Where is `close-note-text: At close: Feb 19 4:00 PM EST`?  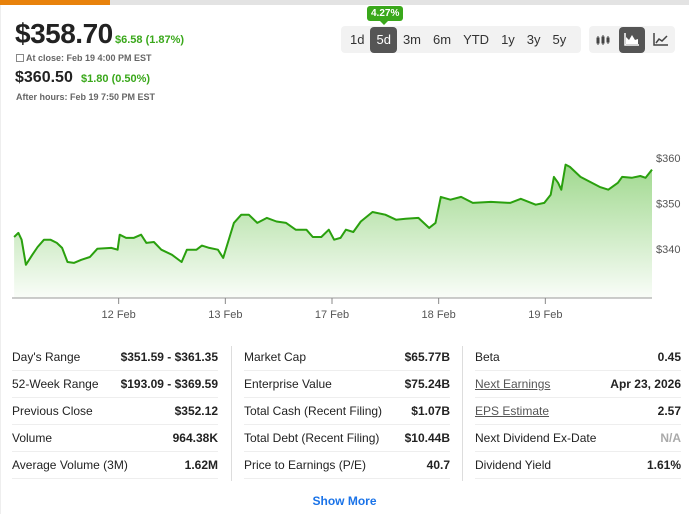 close-note-text: At close: Feb 19 4:00 PM EST is located at coordinates (89, 58).